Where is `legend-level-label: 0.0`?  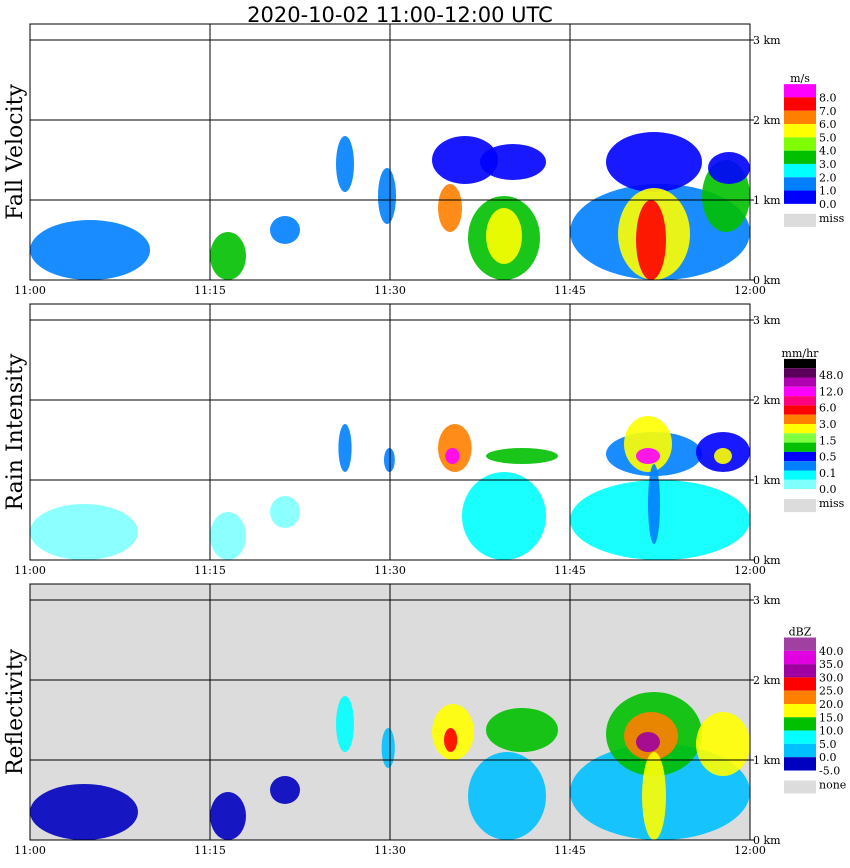 legend-level-label: 0.0 is located at coordinates (828, 757).